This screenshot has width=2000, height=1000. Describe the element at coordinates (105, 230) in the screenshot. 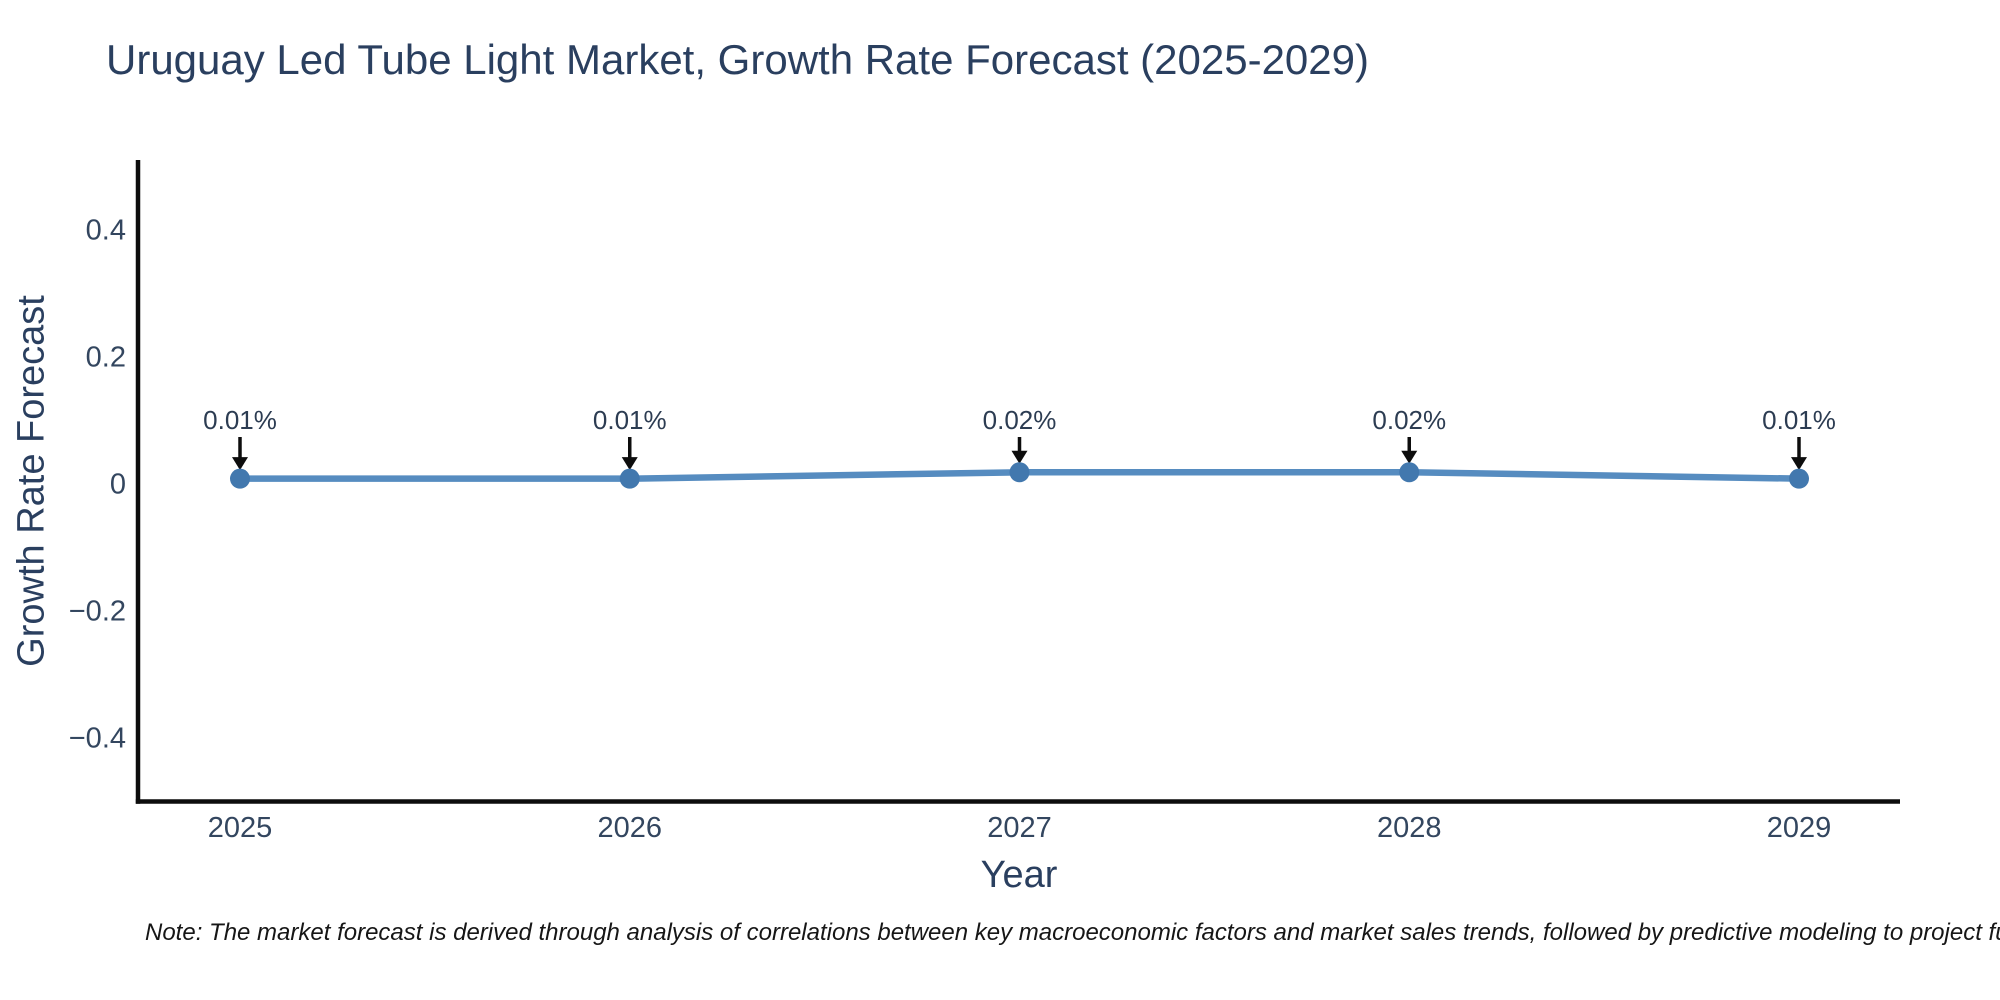

I see `y-tick-label: 0.4` at that location.